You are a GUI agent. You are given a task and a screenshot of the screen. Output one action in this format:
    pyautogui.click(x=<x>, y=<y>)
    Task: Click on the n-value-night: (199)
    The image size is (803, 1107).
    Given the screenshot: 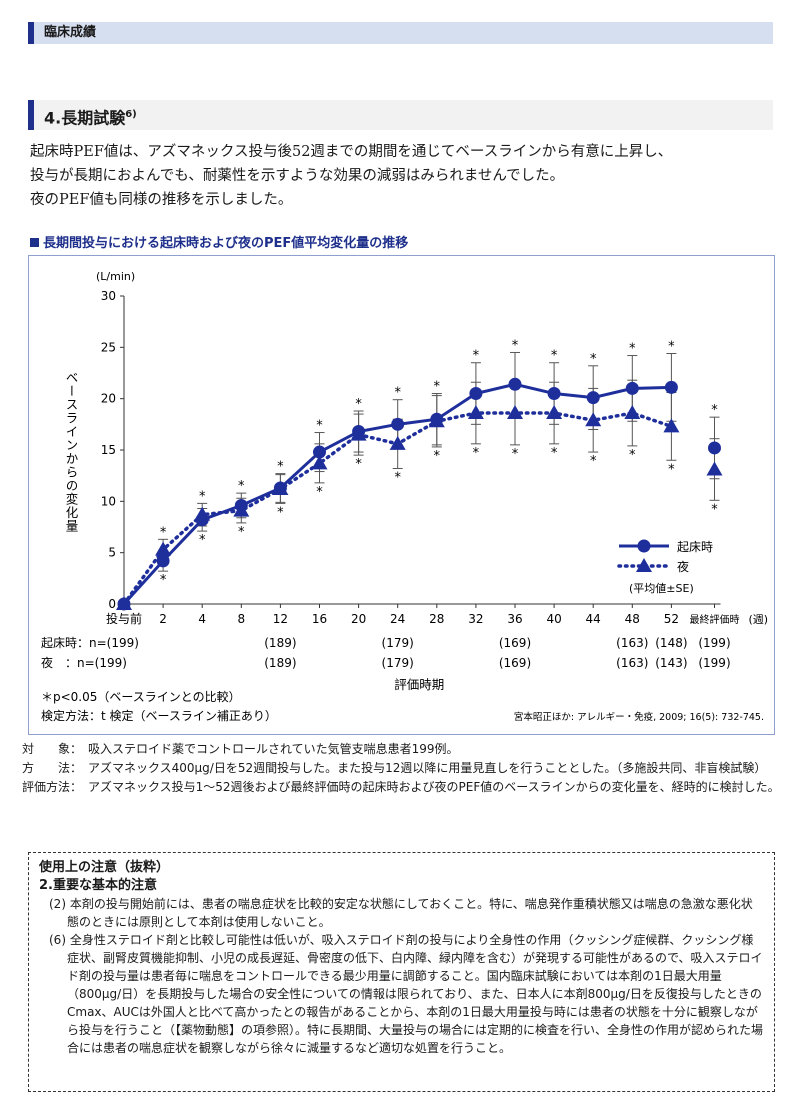 What is the action you would take?
    pyautogui.click(x=714, y=663)
    